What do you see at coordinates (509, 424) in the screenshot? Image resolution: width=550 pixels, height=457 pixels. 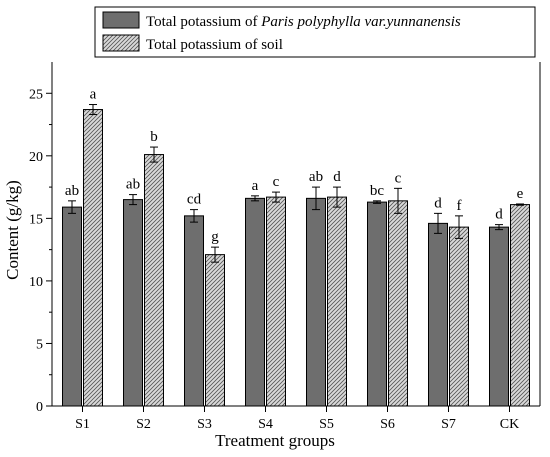 I see `x-tick-label-CK: CK` at bounding box center [509, 424].